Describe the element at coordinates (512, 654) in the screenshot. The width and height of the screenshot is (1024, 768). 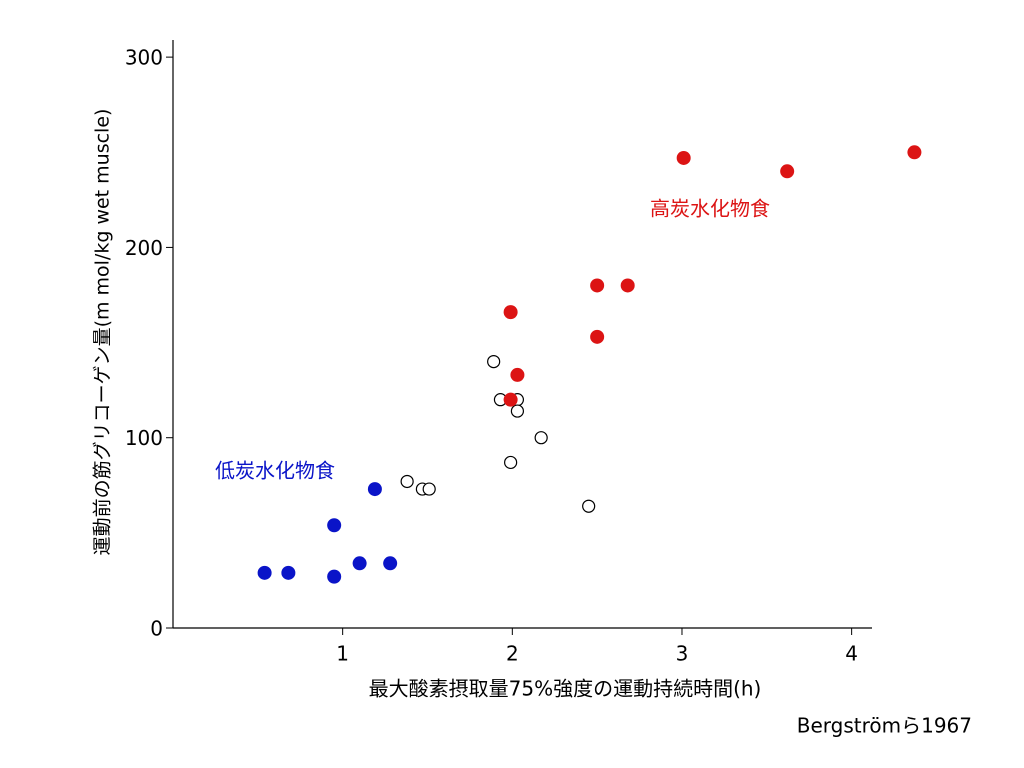
I see `x-tick-label: 2` at that location.